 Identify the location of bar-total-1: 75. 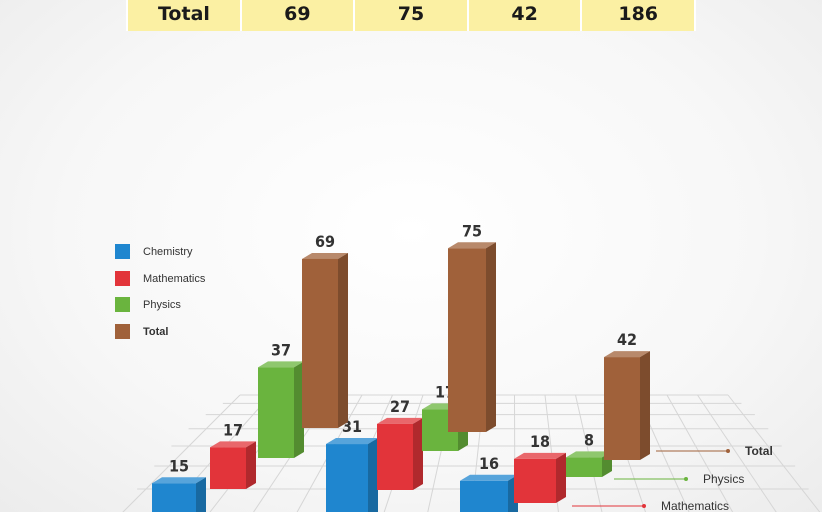
(472, 326).